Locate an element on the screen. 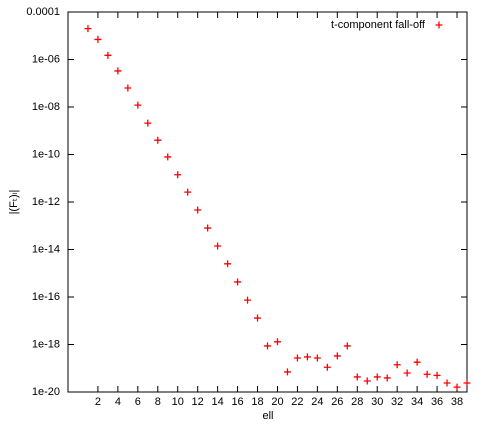 The height and width of the screenshot is (429, 491). x-tick-label: 8 is located at coordinates (158, 402).